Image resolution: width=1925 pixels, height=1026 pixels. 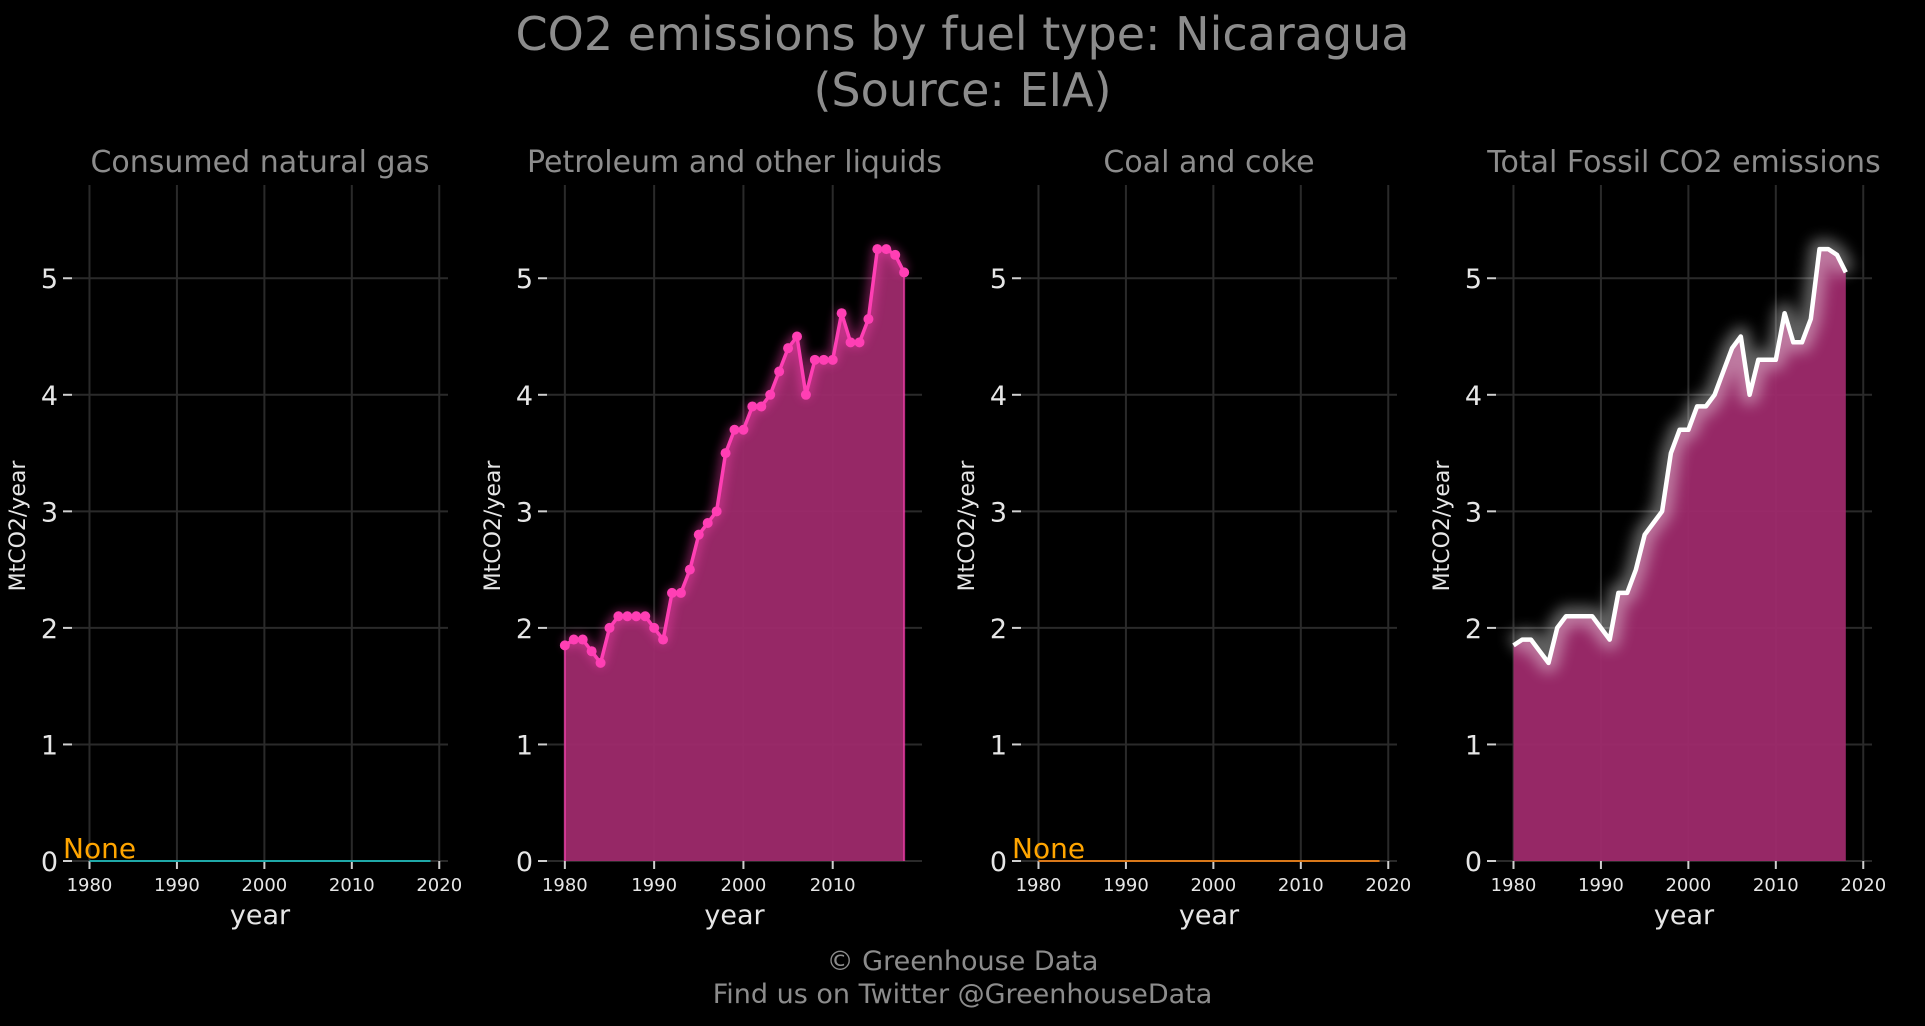 I want to click on panel-title: Total Fossil CO2 emissions, so click(x=1683, y=162).